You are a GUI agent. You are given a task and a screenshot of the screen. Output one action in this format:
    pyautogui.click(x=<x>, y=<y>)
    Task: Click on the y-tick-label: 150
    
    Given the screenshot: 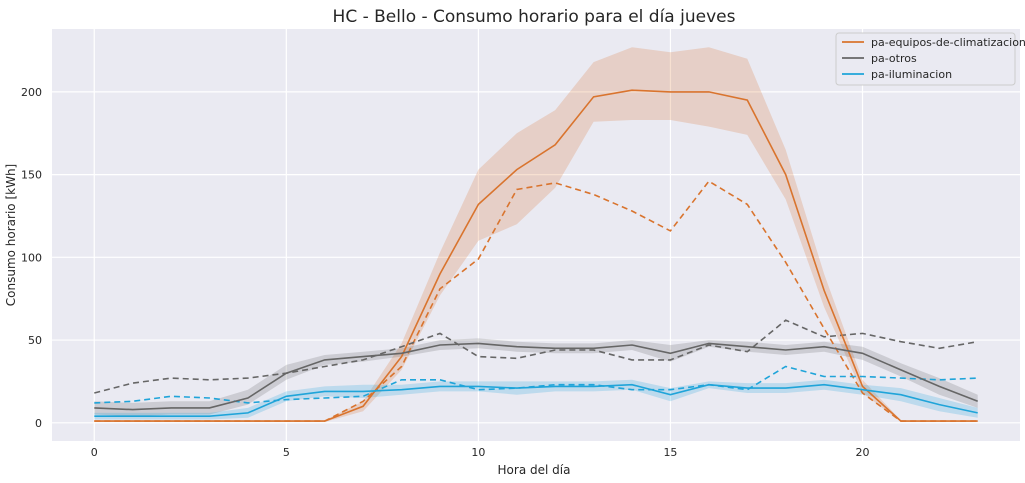 What is the action you would take?
    pyautogui.click(x=31, y=175)
    